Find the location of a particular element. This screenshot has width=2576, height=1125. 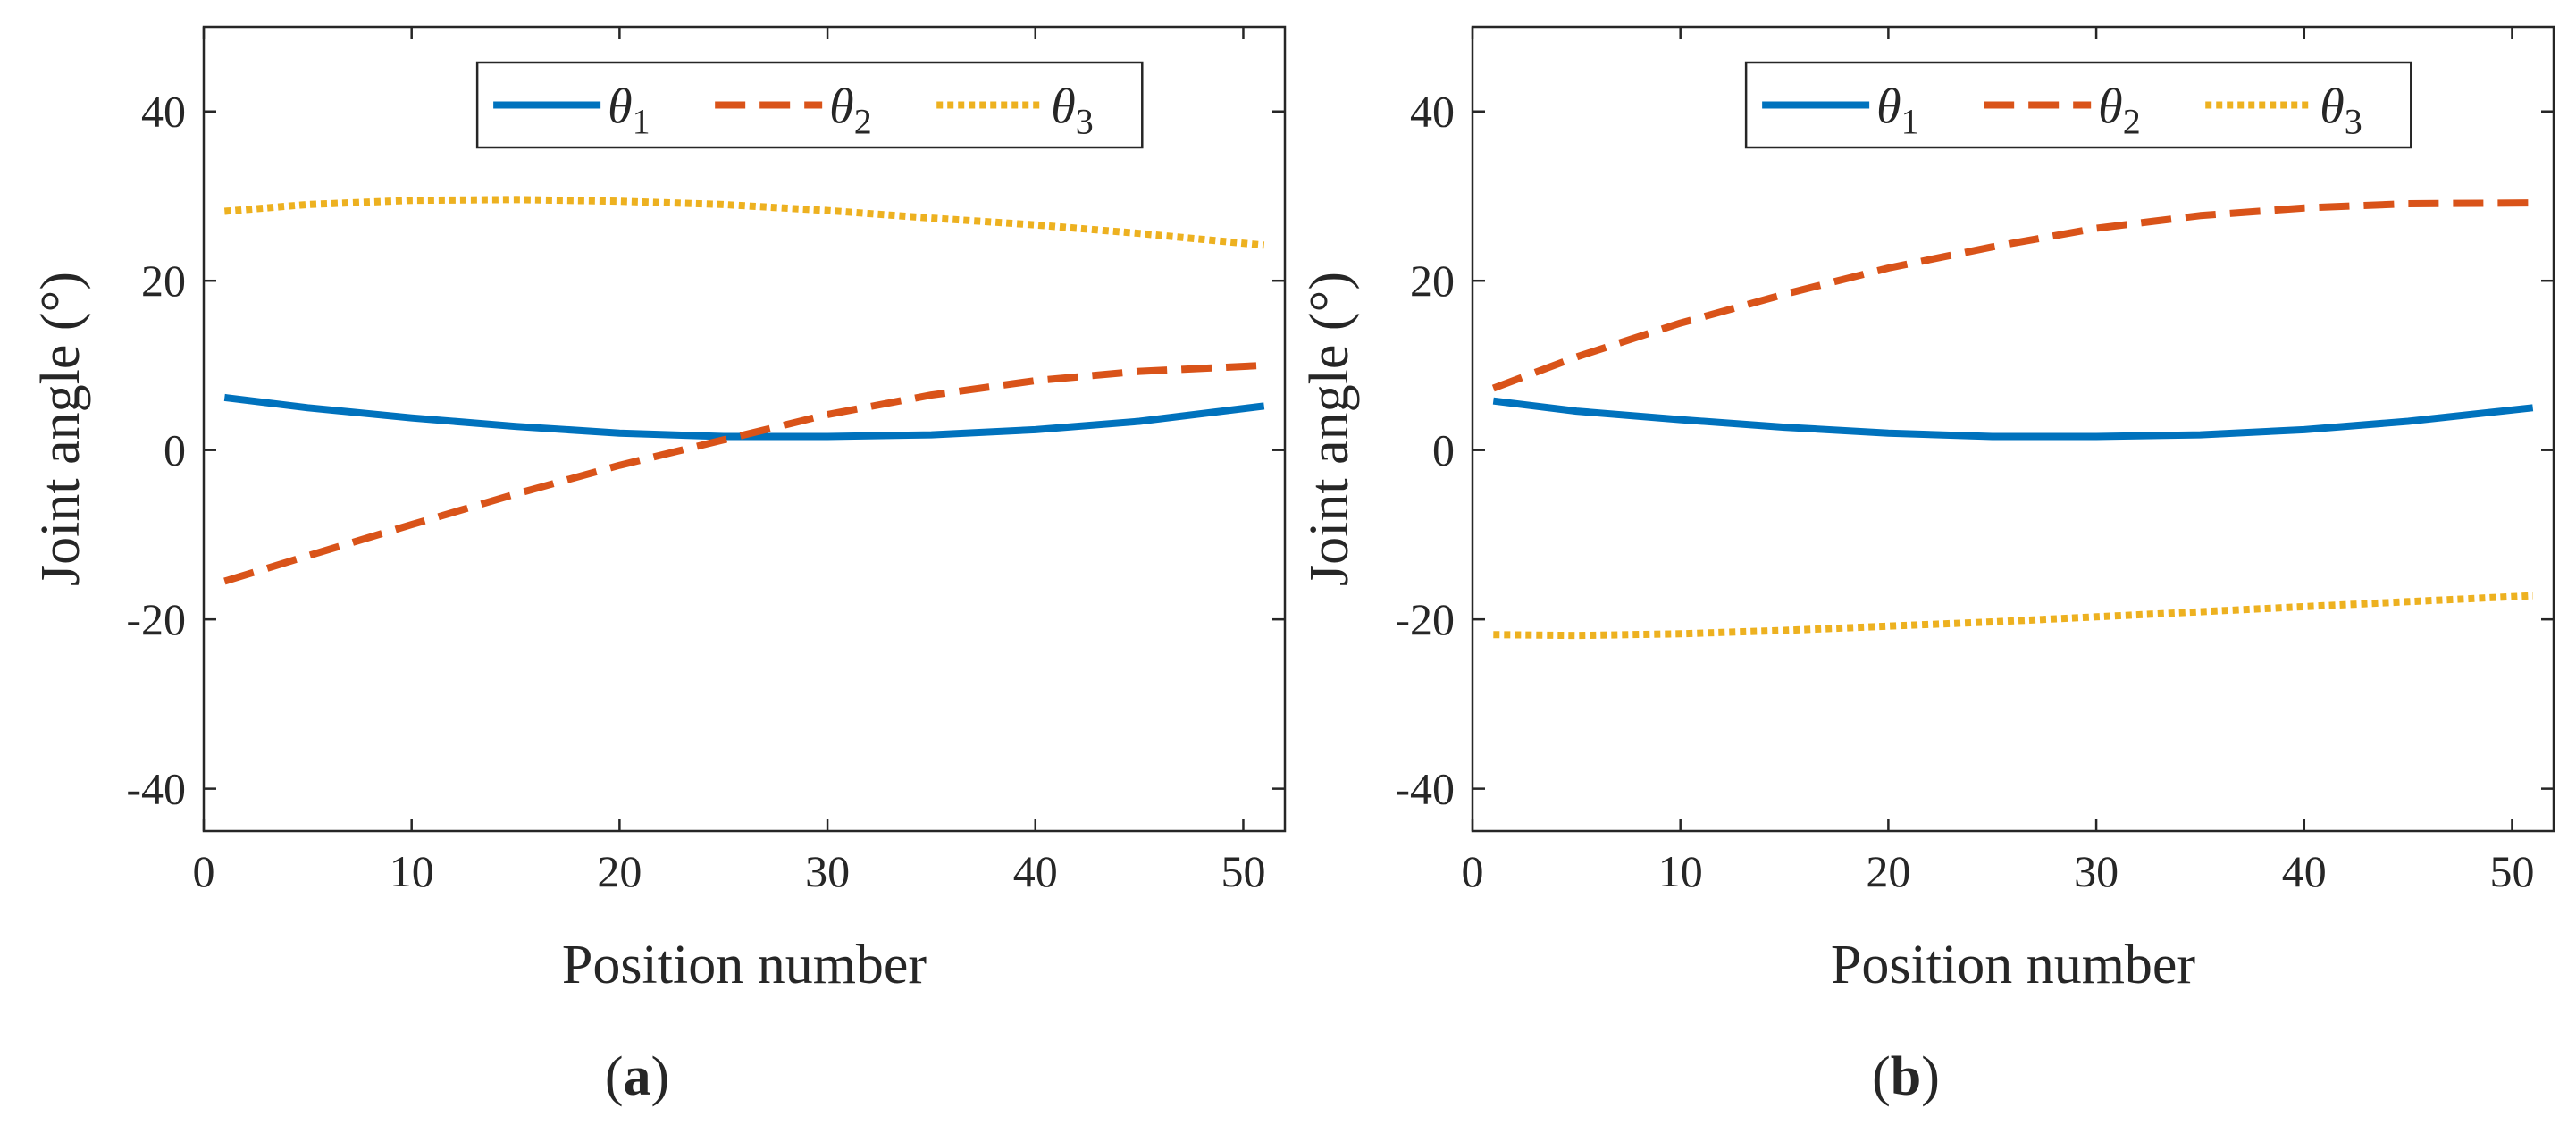

panel-letter: b is located at coordinates (1906, 1076).